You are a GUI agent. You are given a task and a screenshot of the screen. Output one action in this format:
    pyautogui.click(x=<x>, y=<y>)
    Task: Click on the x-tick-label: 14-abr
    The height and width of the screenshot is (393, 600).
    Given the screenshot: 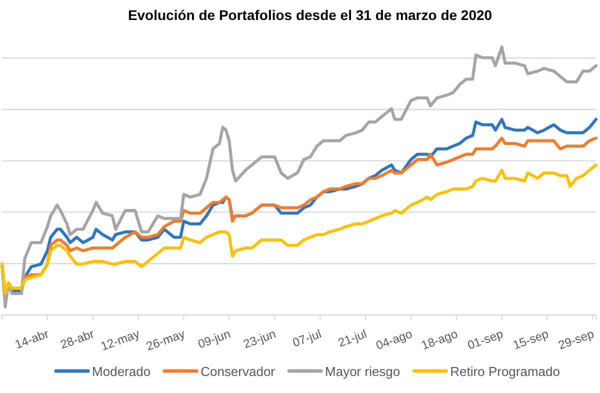 What is the action you would take?
    pyautogui.click(x=31, y=339)
    